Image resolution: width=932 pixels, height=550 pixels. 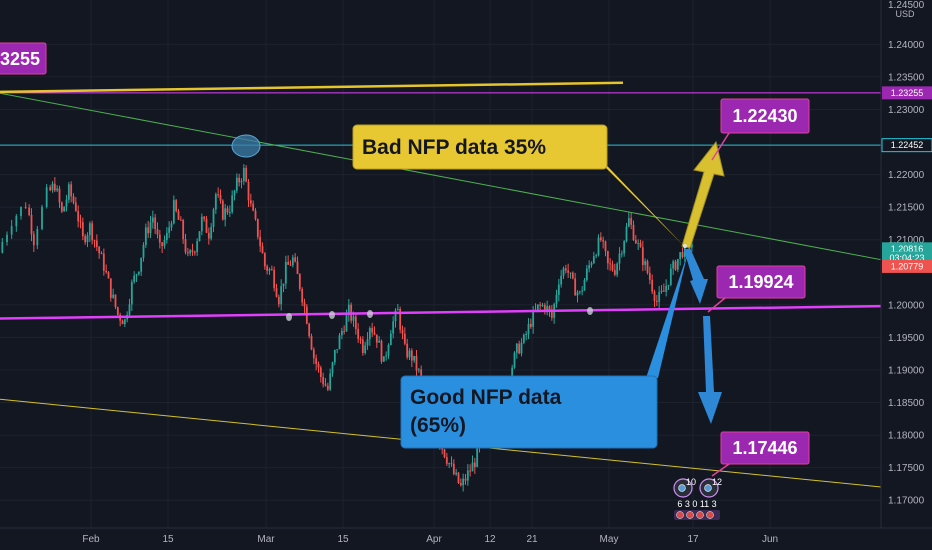 I want to click on target-label-text: 1.17446, so click(x=764, y=448).